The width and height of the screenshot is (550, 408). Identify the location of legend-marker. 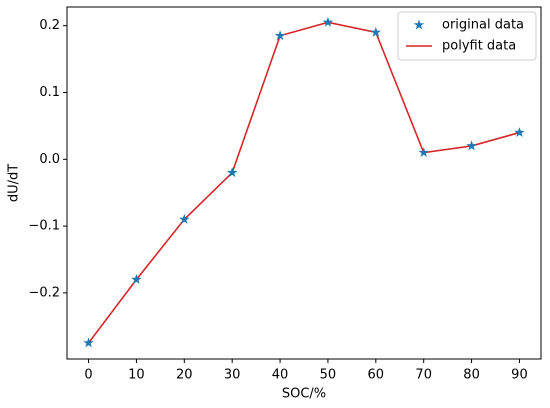
(419, 24).